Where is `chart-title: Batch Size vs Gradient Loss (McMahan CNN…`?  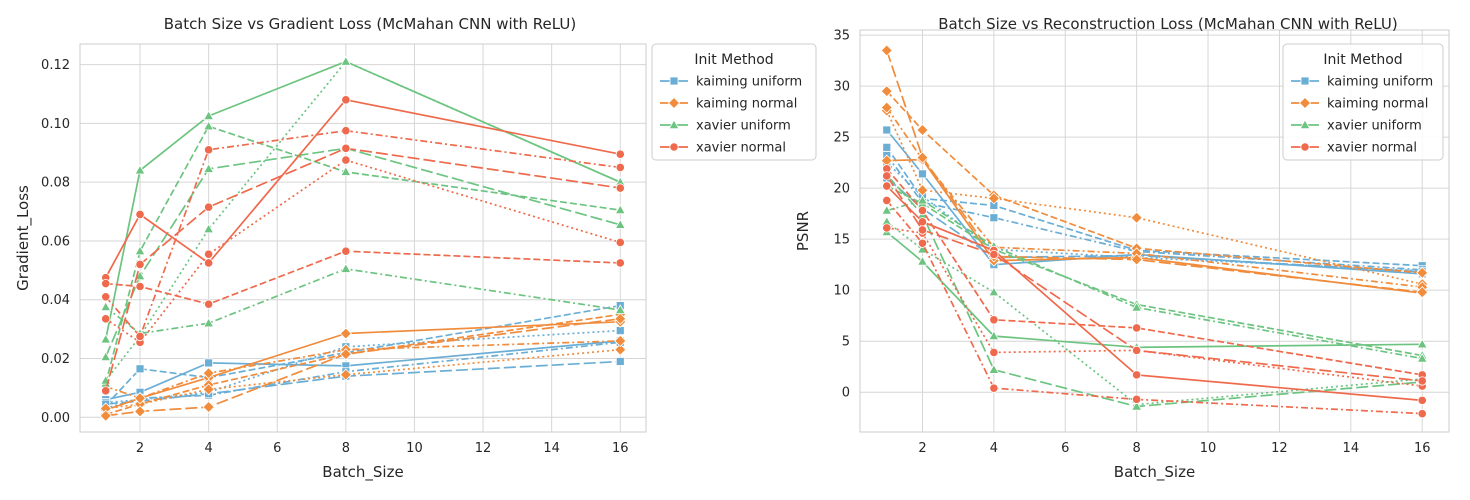
chart-title: Batch Size vs Gradient Loss (McMahan CNN… is located at coordinates (370, 24).